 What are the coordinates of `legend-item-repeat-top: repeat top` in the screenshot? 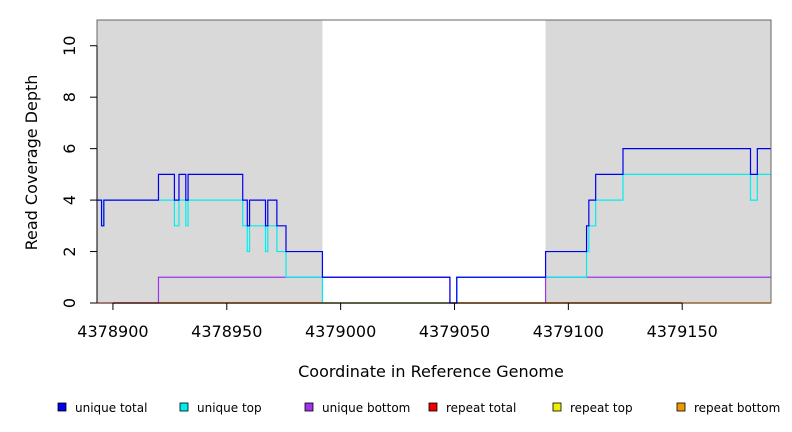 It's located at (592, 408).